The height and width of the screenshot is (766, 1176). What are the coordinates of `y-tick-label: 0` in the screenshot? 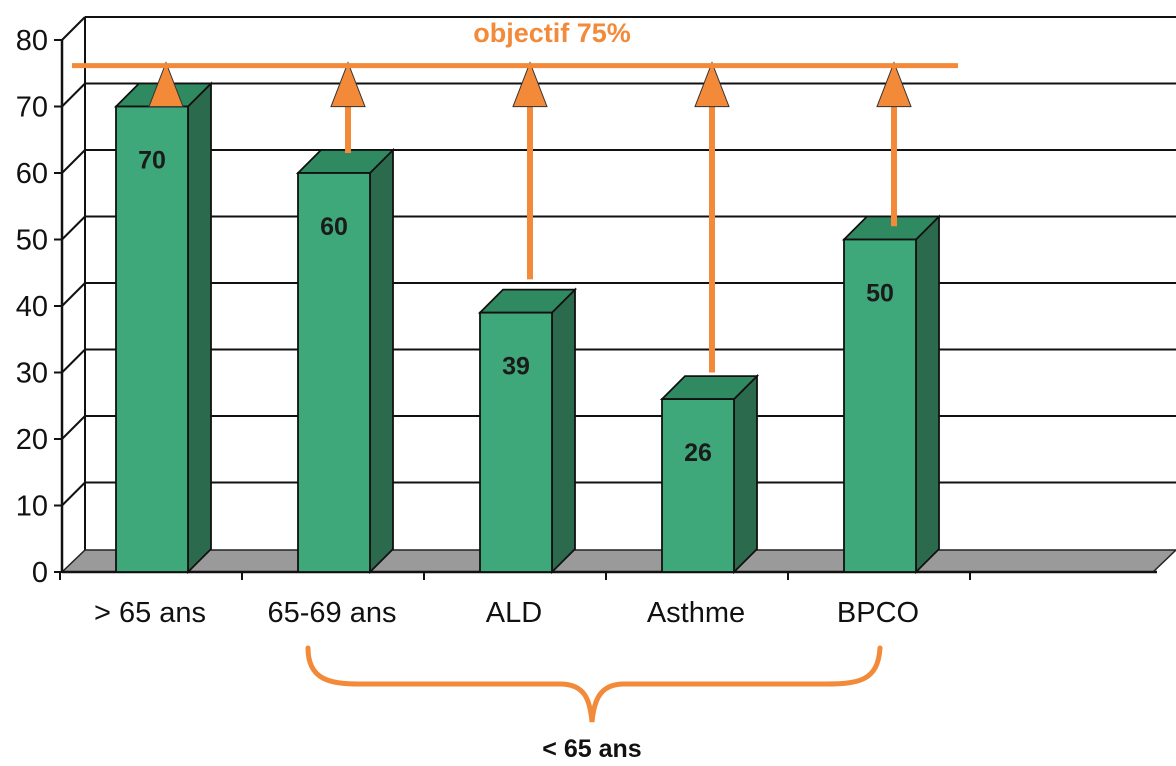 It's located at (40, 573).